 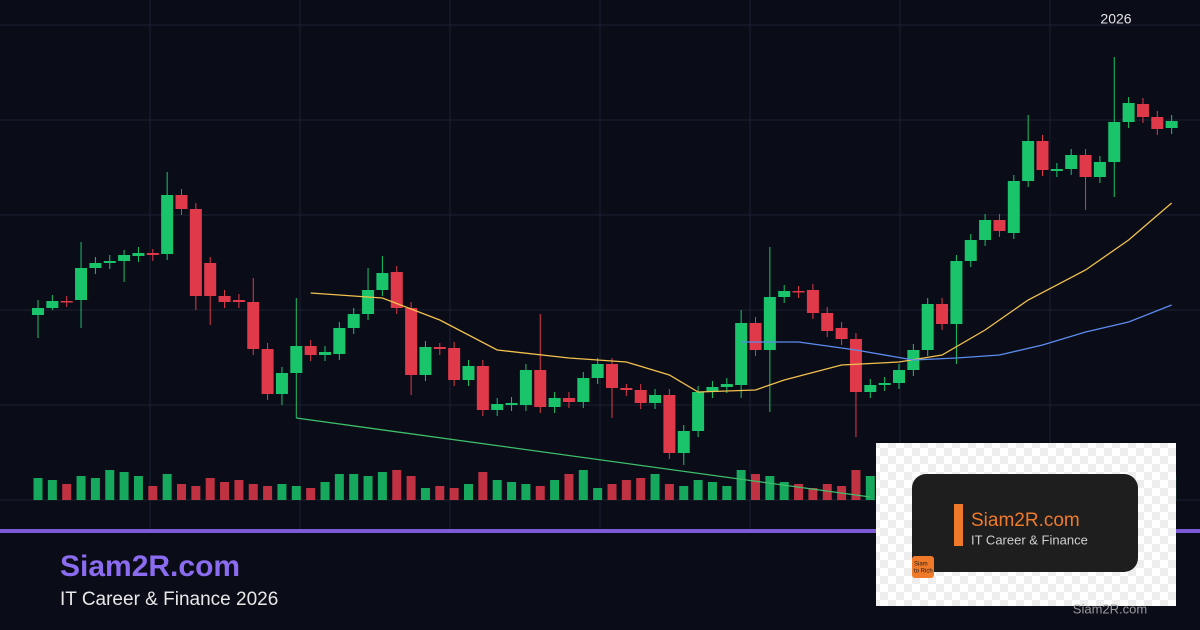 I want to click on badge-line: to Rich, so click(x=923, y=572).